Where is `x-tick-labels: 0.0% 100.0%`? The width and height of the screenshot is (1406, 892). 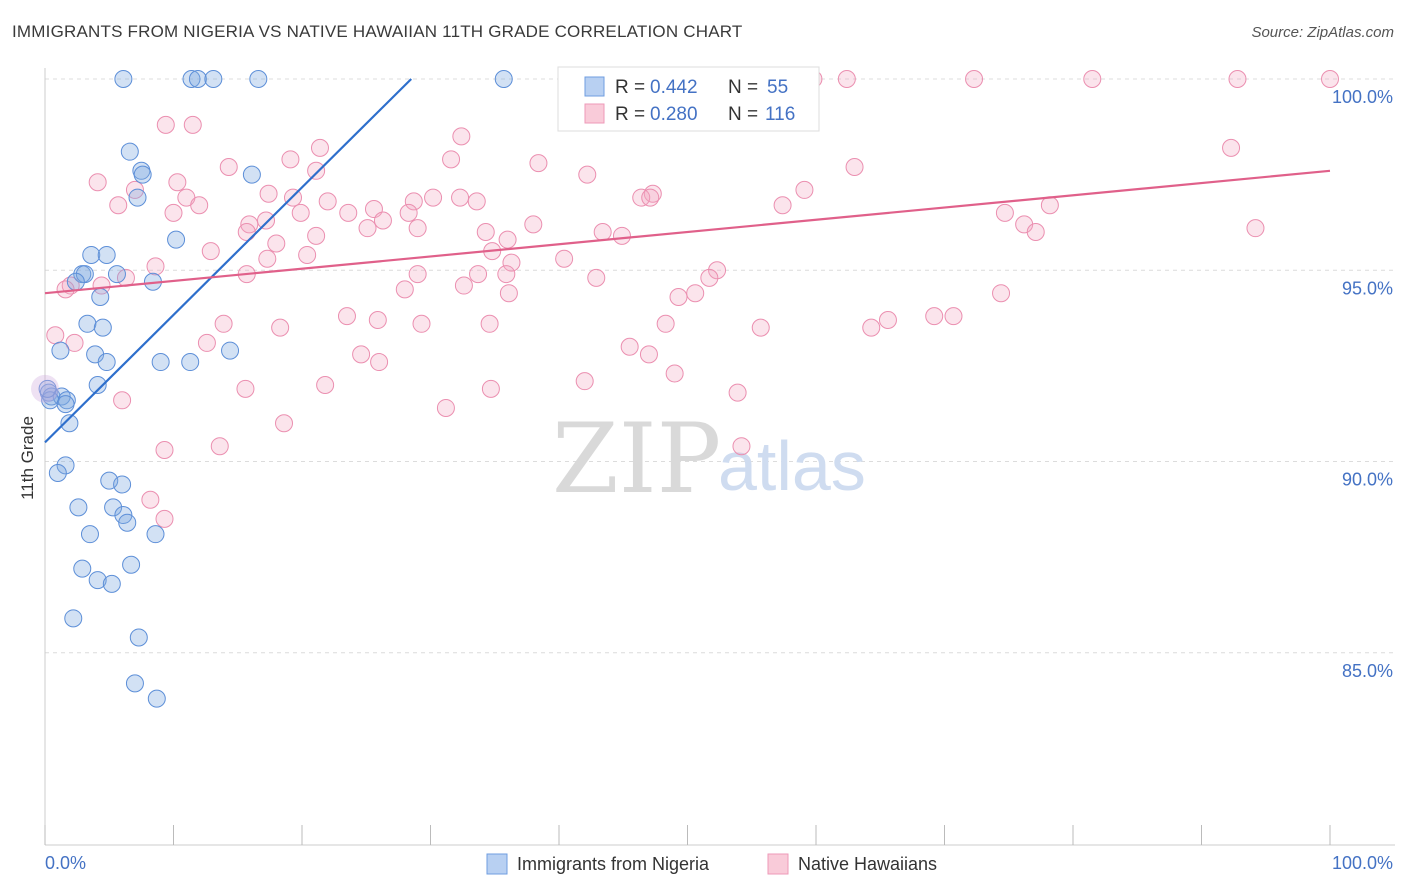
x-tick-labels: 0.0% 100.0% is located at coordinates (719, 863).